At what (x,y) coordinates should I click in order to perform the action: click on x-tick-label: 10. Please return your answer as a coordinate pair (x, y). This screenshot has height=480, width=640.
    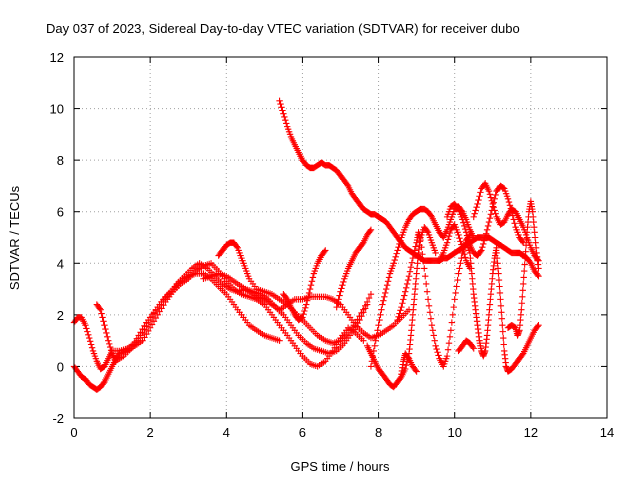
    Looking at the image, I should click on (454, 432).